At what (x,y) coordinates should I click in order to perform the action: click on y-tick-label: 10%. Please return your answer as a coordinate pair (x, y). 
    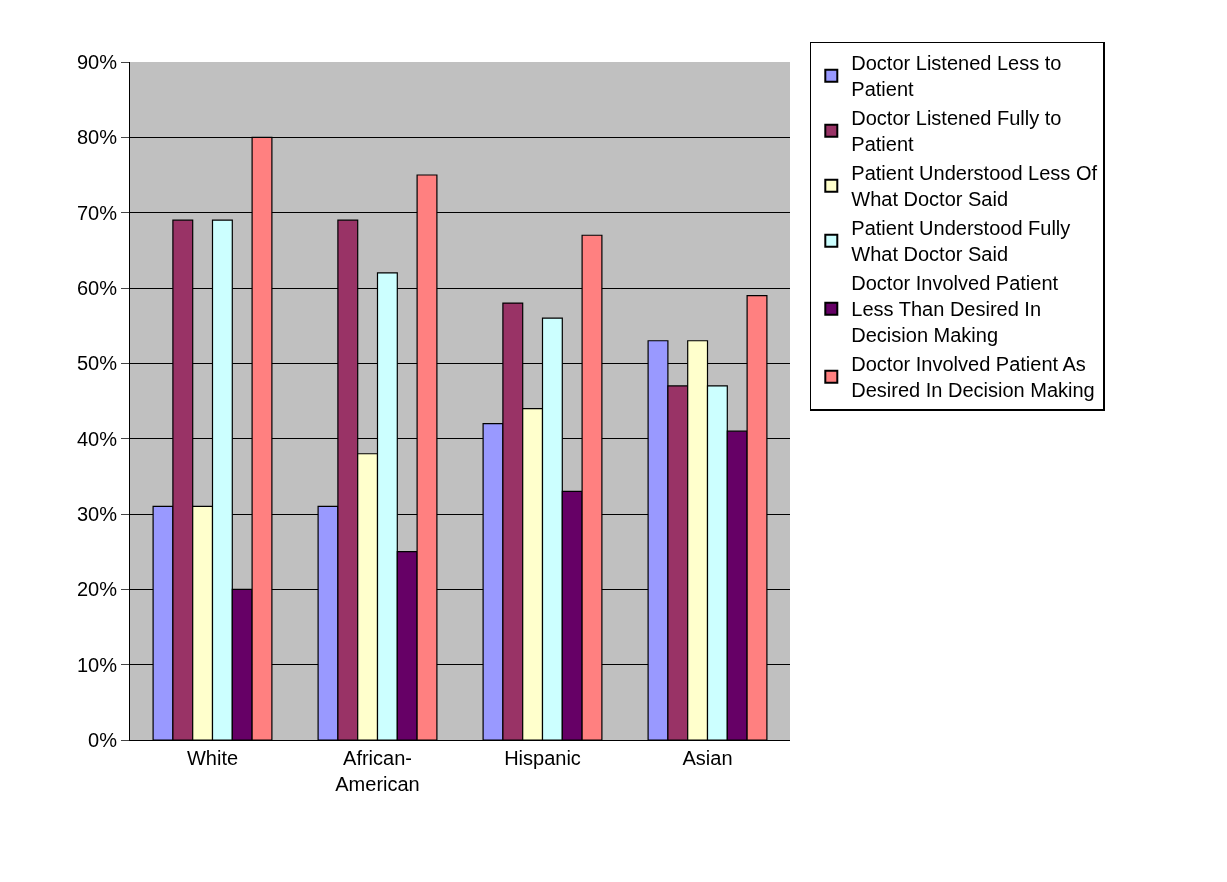
    Looking at the image, I should click on (97, 664).